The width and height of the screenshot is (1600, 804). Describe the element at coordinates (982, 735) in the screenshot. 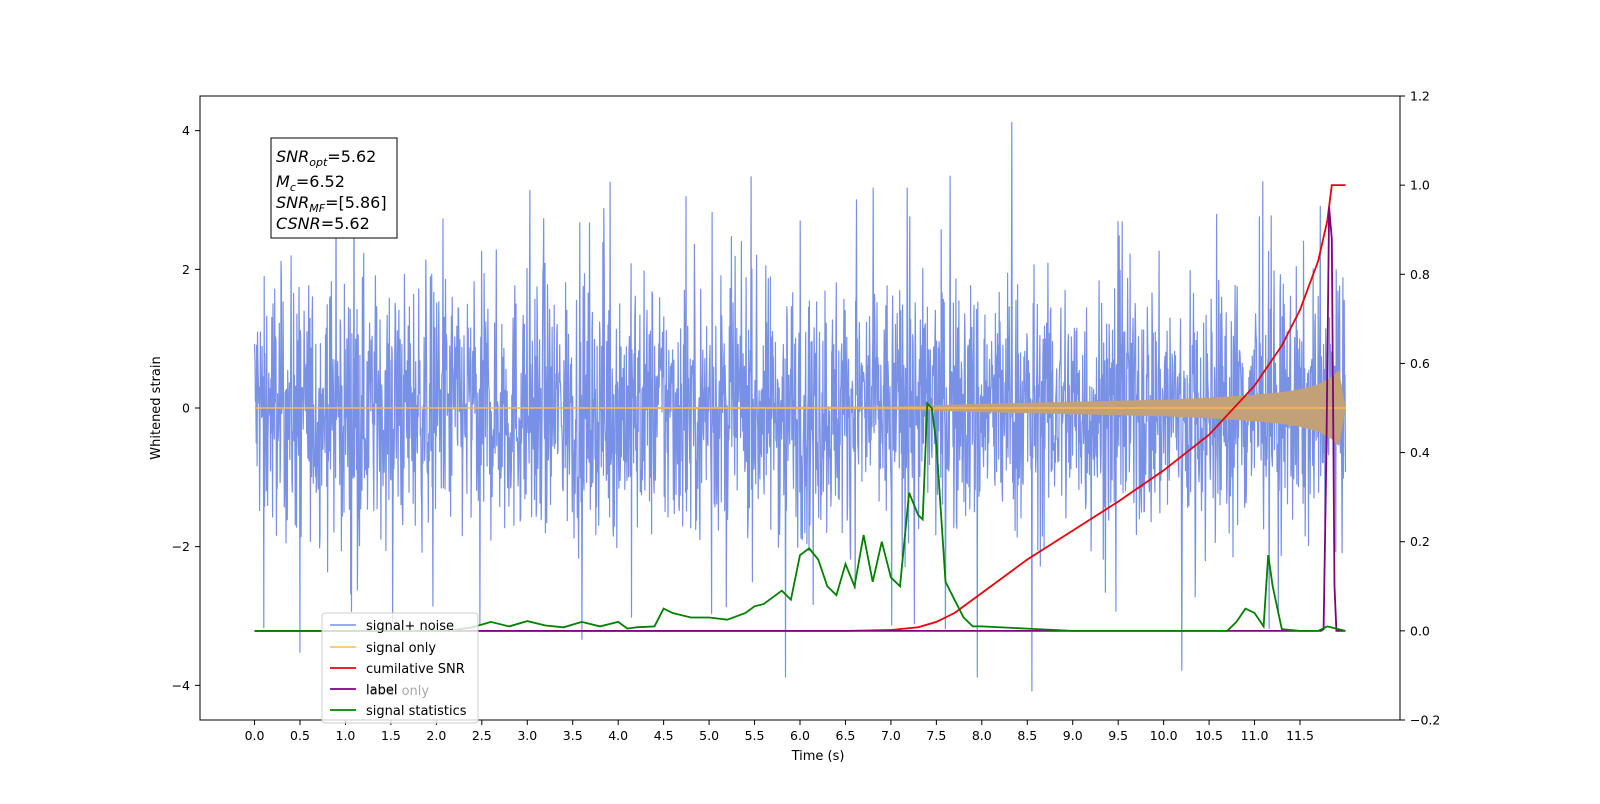

I see `x-tick-label: 8.0` at that location.